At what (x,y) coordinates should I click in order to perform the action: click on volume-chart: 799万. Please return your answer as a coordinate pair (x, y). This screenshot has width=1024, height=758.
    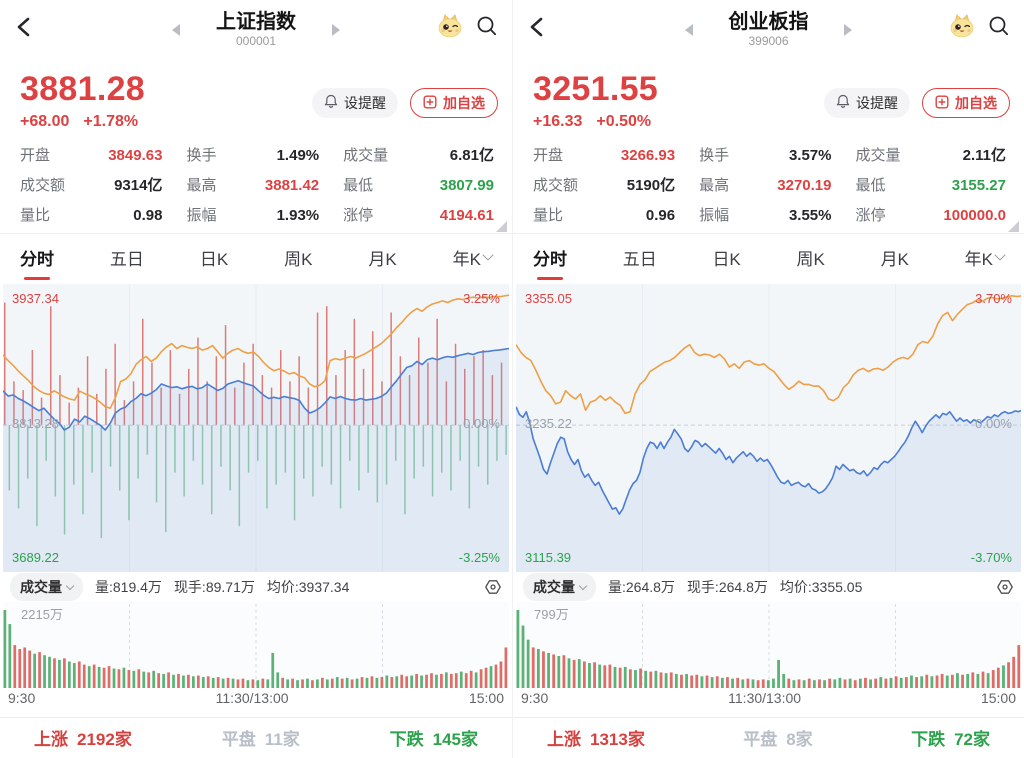
    Looking at the image, I should click on (768, 645).